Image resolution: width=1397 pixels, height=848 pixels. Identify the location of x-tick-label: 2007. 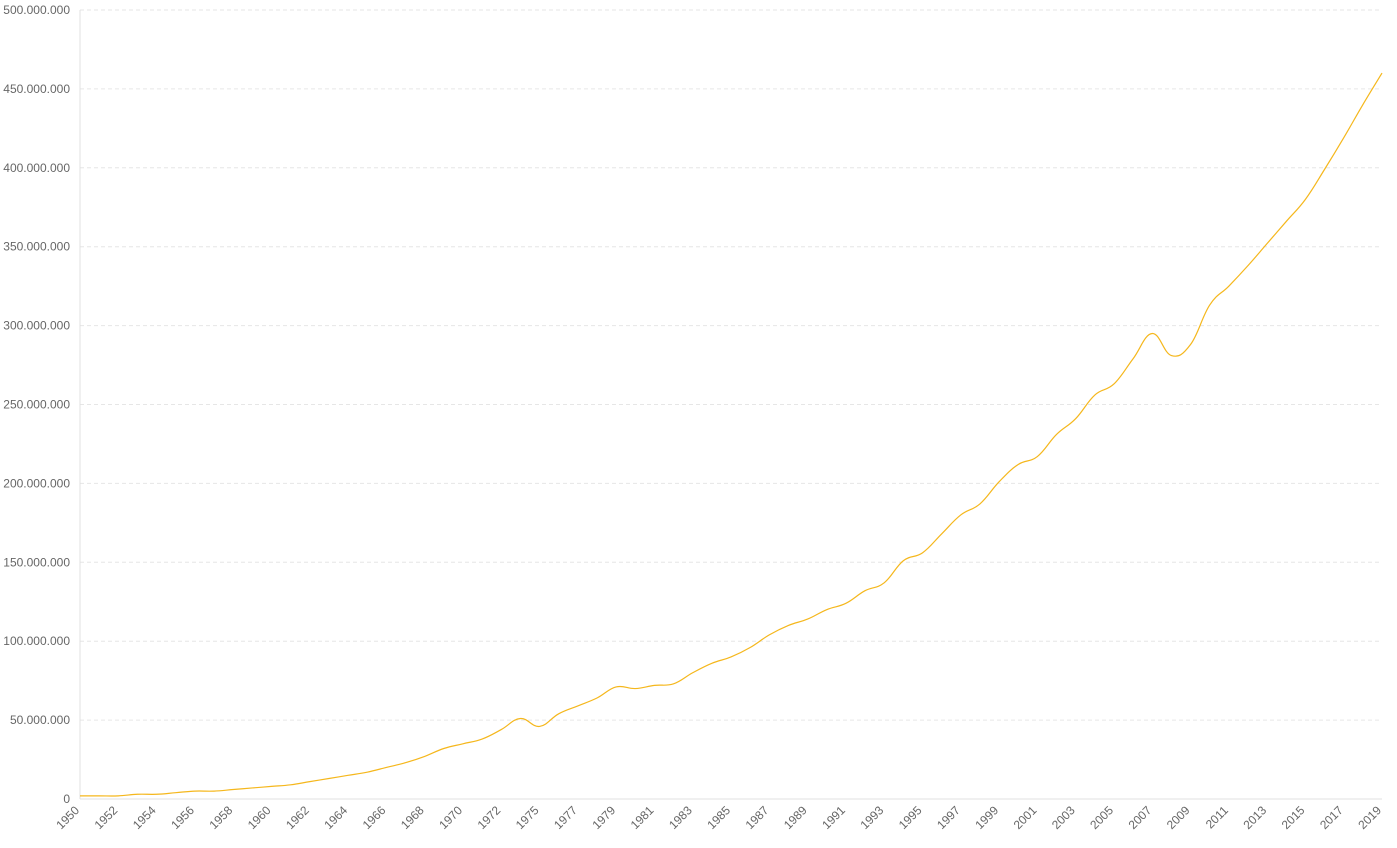
(1140, 817).